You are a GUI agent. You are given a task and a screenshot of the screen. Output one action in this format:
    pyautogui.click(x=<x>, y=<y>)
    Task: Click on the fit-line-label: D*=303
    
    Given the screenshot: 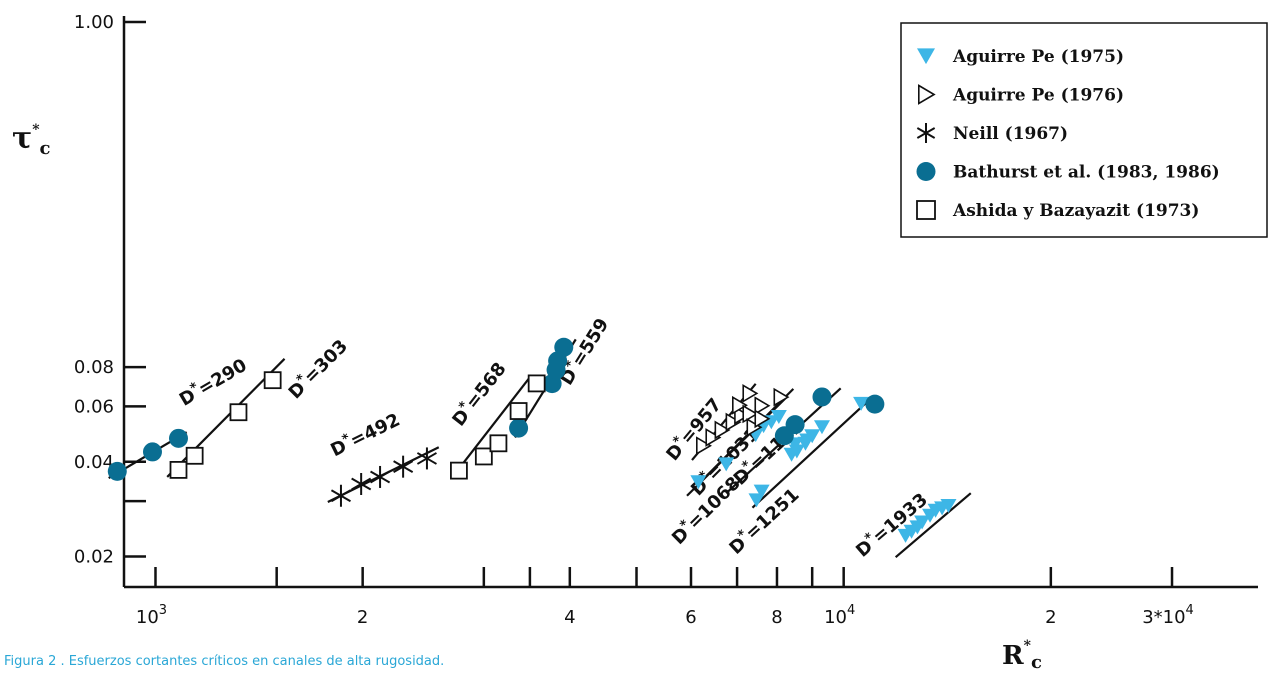 What is the action you would take?
    pyautogui.click(x=317, y=368)
    